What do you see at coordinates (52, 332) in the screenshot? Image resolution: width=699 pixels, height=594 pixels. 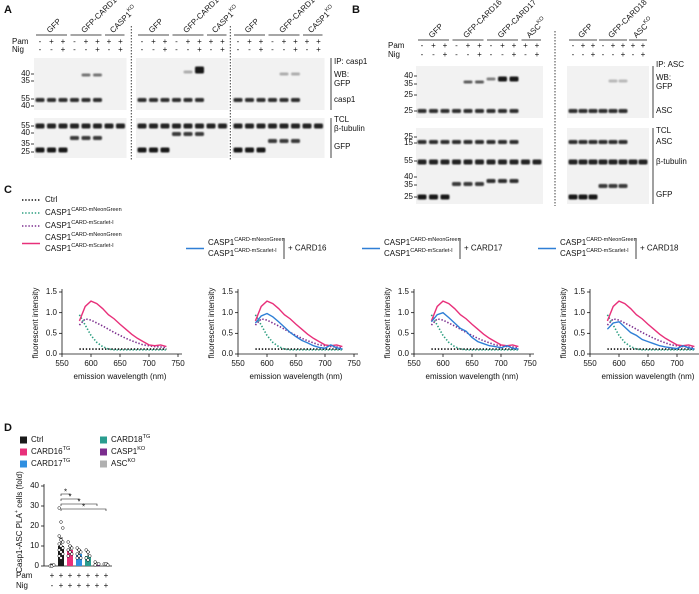 I see `y-tick-label: 0.5` at bounding box center [52, 332].